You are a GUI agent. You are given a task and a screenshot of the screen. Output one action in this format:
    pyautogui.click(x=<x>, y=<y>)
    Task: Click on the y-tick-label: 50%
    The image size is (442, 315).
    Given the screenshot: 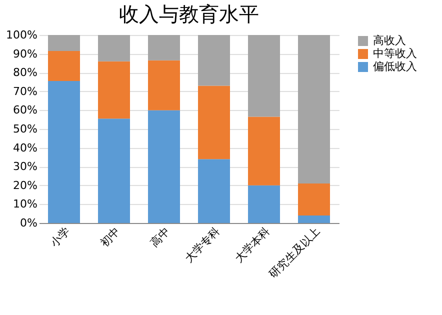 What is the action you would take?
    pyautogui.click(x=25, y=129)
    